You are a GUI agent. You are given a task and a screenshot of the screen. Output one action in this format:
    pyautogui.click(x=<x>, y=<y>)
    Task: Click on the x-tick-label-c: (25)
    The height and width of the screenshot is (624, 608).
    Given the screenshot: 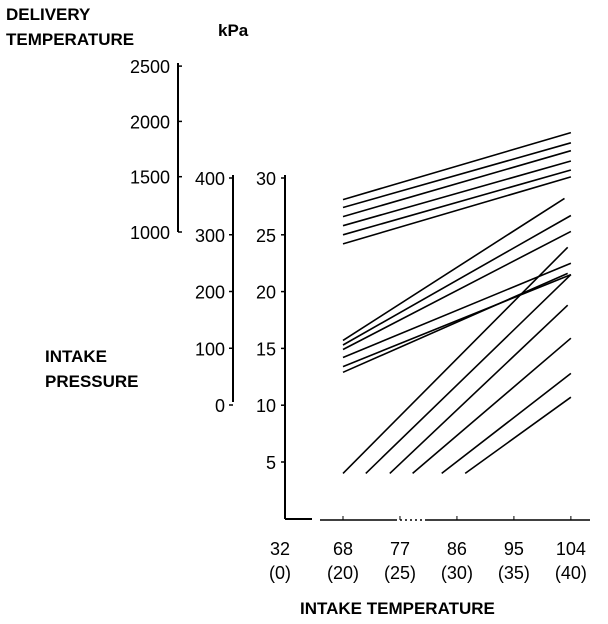 What is the action you would take?
    pyautogui.click(x=400, y=573)
    